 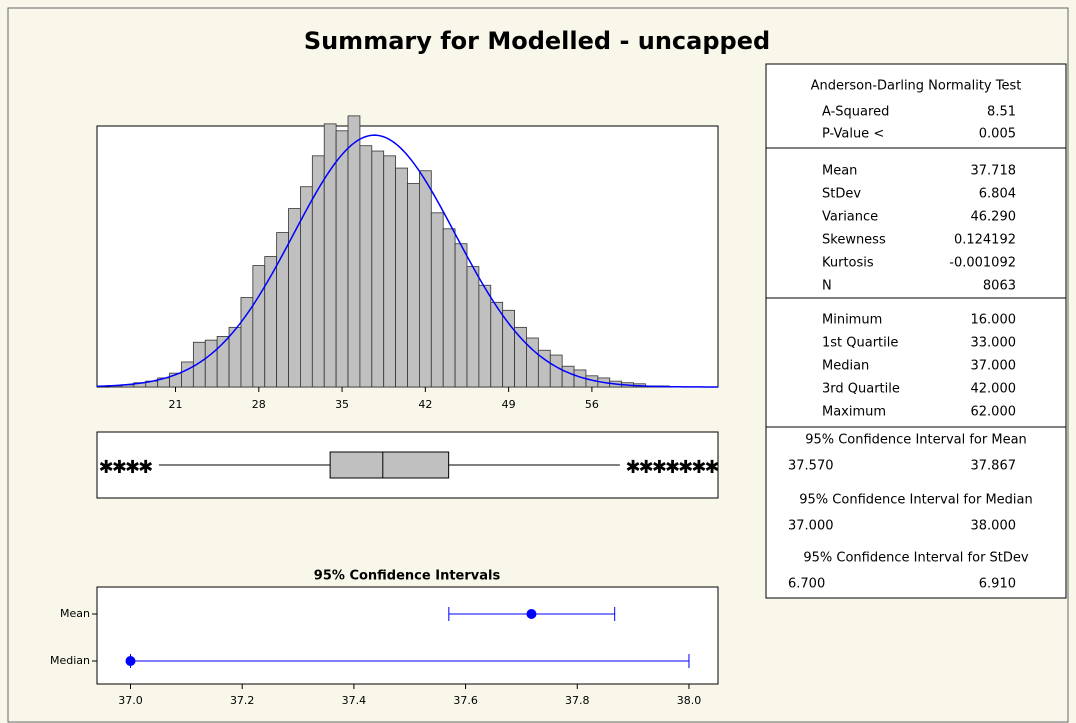 I want to click on interval-heading: 95% Confidence Interval for Median, so click(x=915, y=500).